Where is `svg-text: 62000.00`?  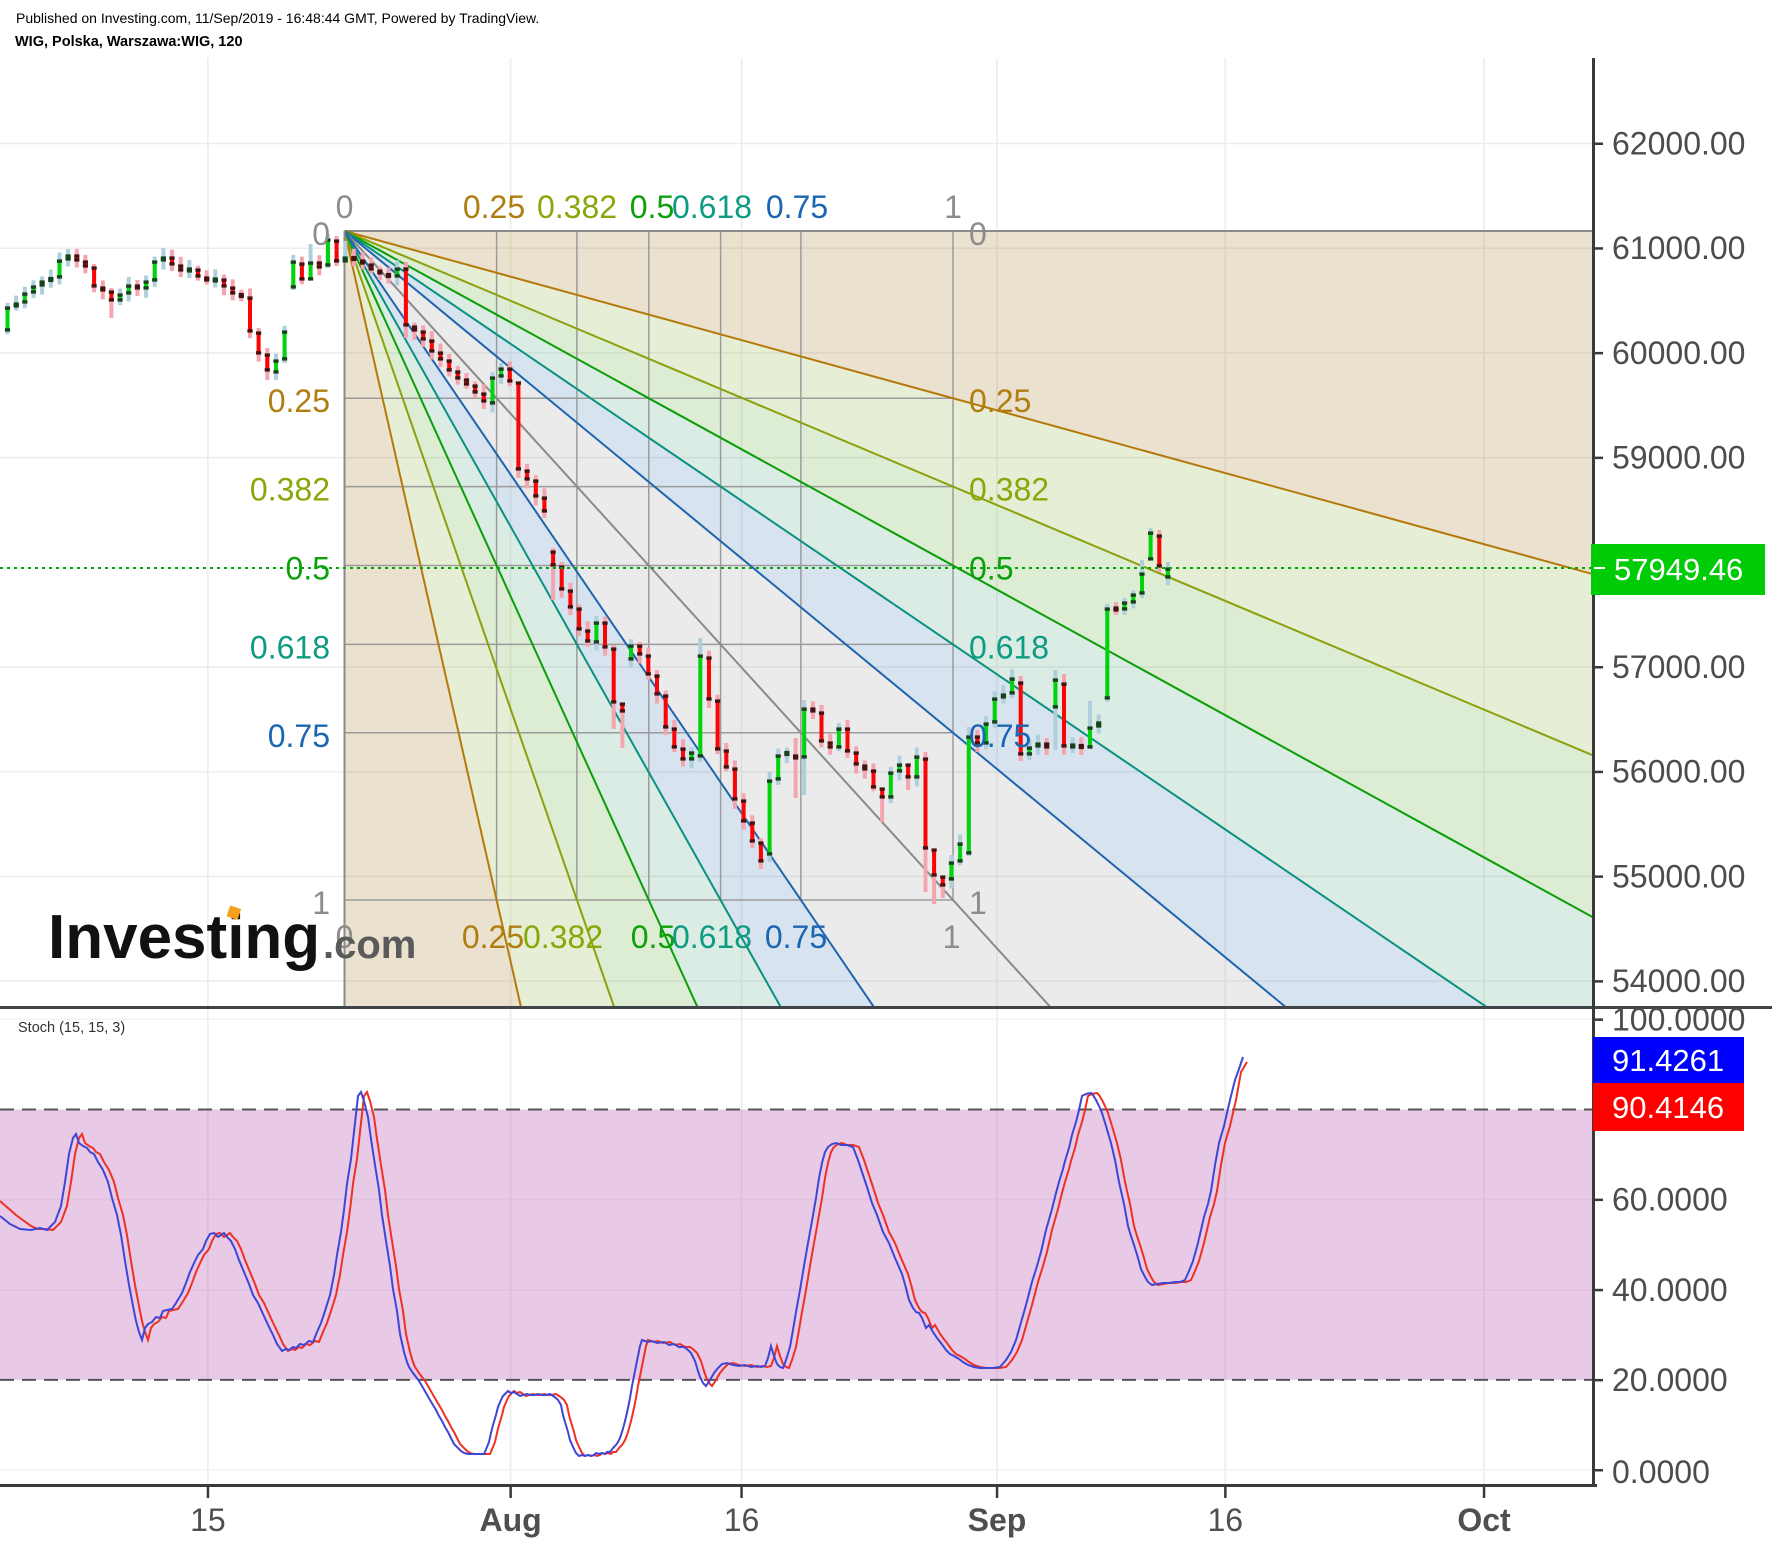 svg-text: 62000.00 is located at coordinates (1678, 144).